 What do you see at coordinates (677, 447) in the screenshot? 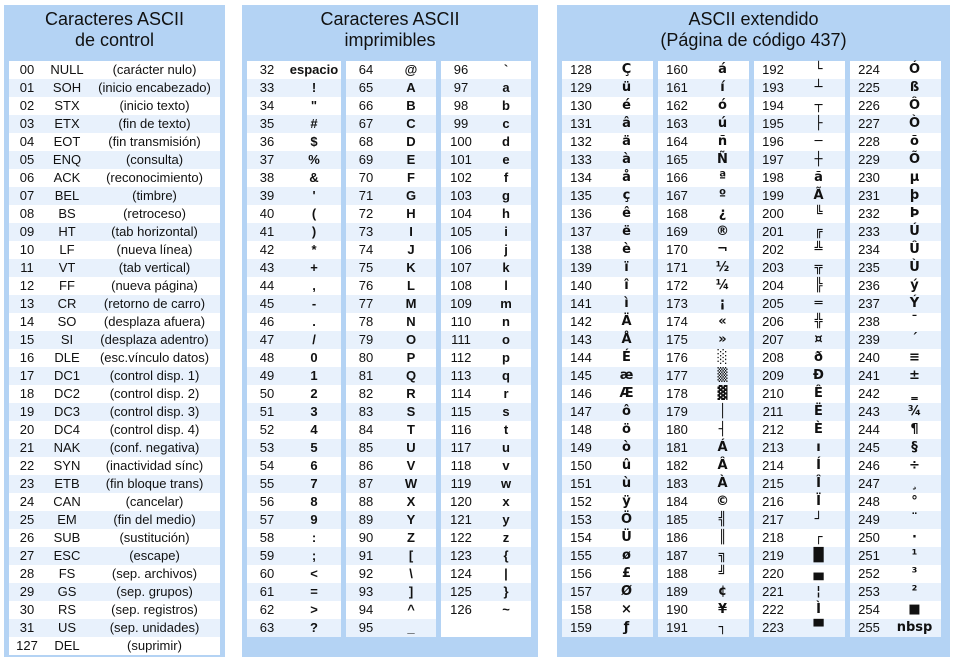
I see `char-code: 181` at bounding box center [677, 447].